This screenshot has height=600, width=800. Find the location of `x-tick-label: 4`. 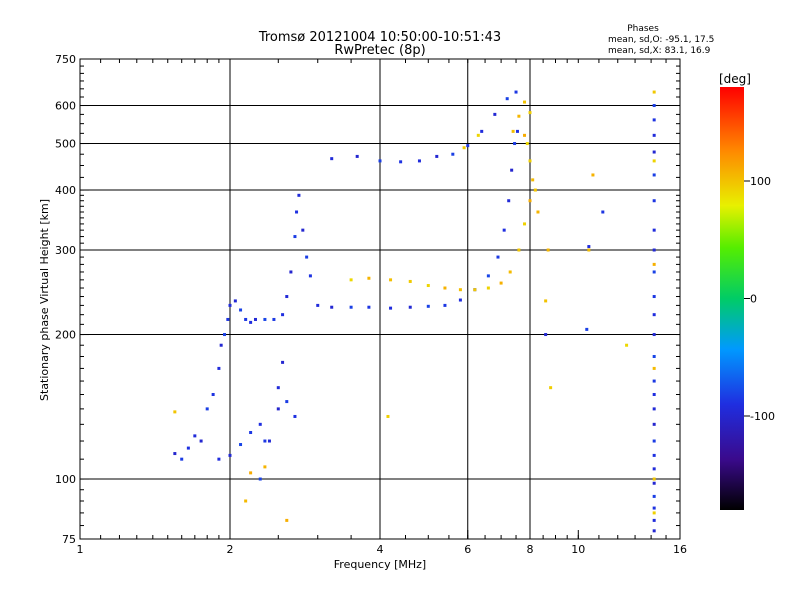

x-tick-label: 4 is located at coordinates (380, 549).